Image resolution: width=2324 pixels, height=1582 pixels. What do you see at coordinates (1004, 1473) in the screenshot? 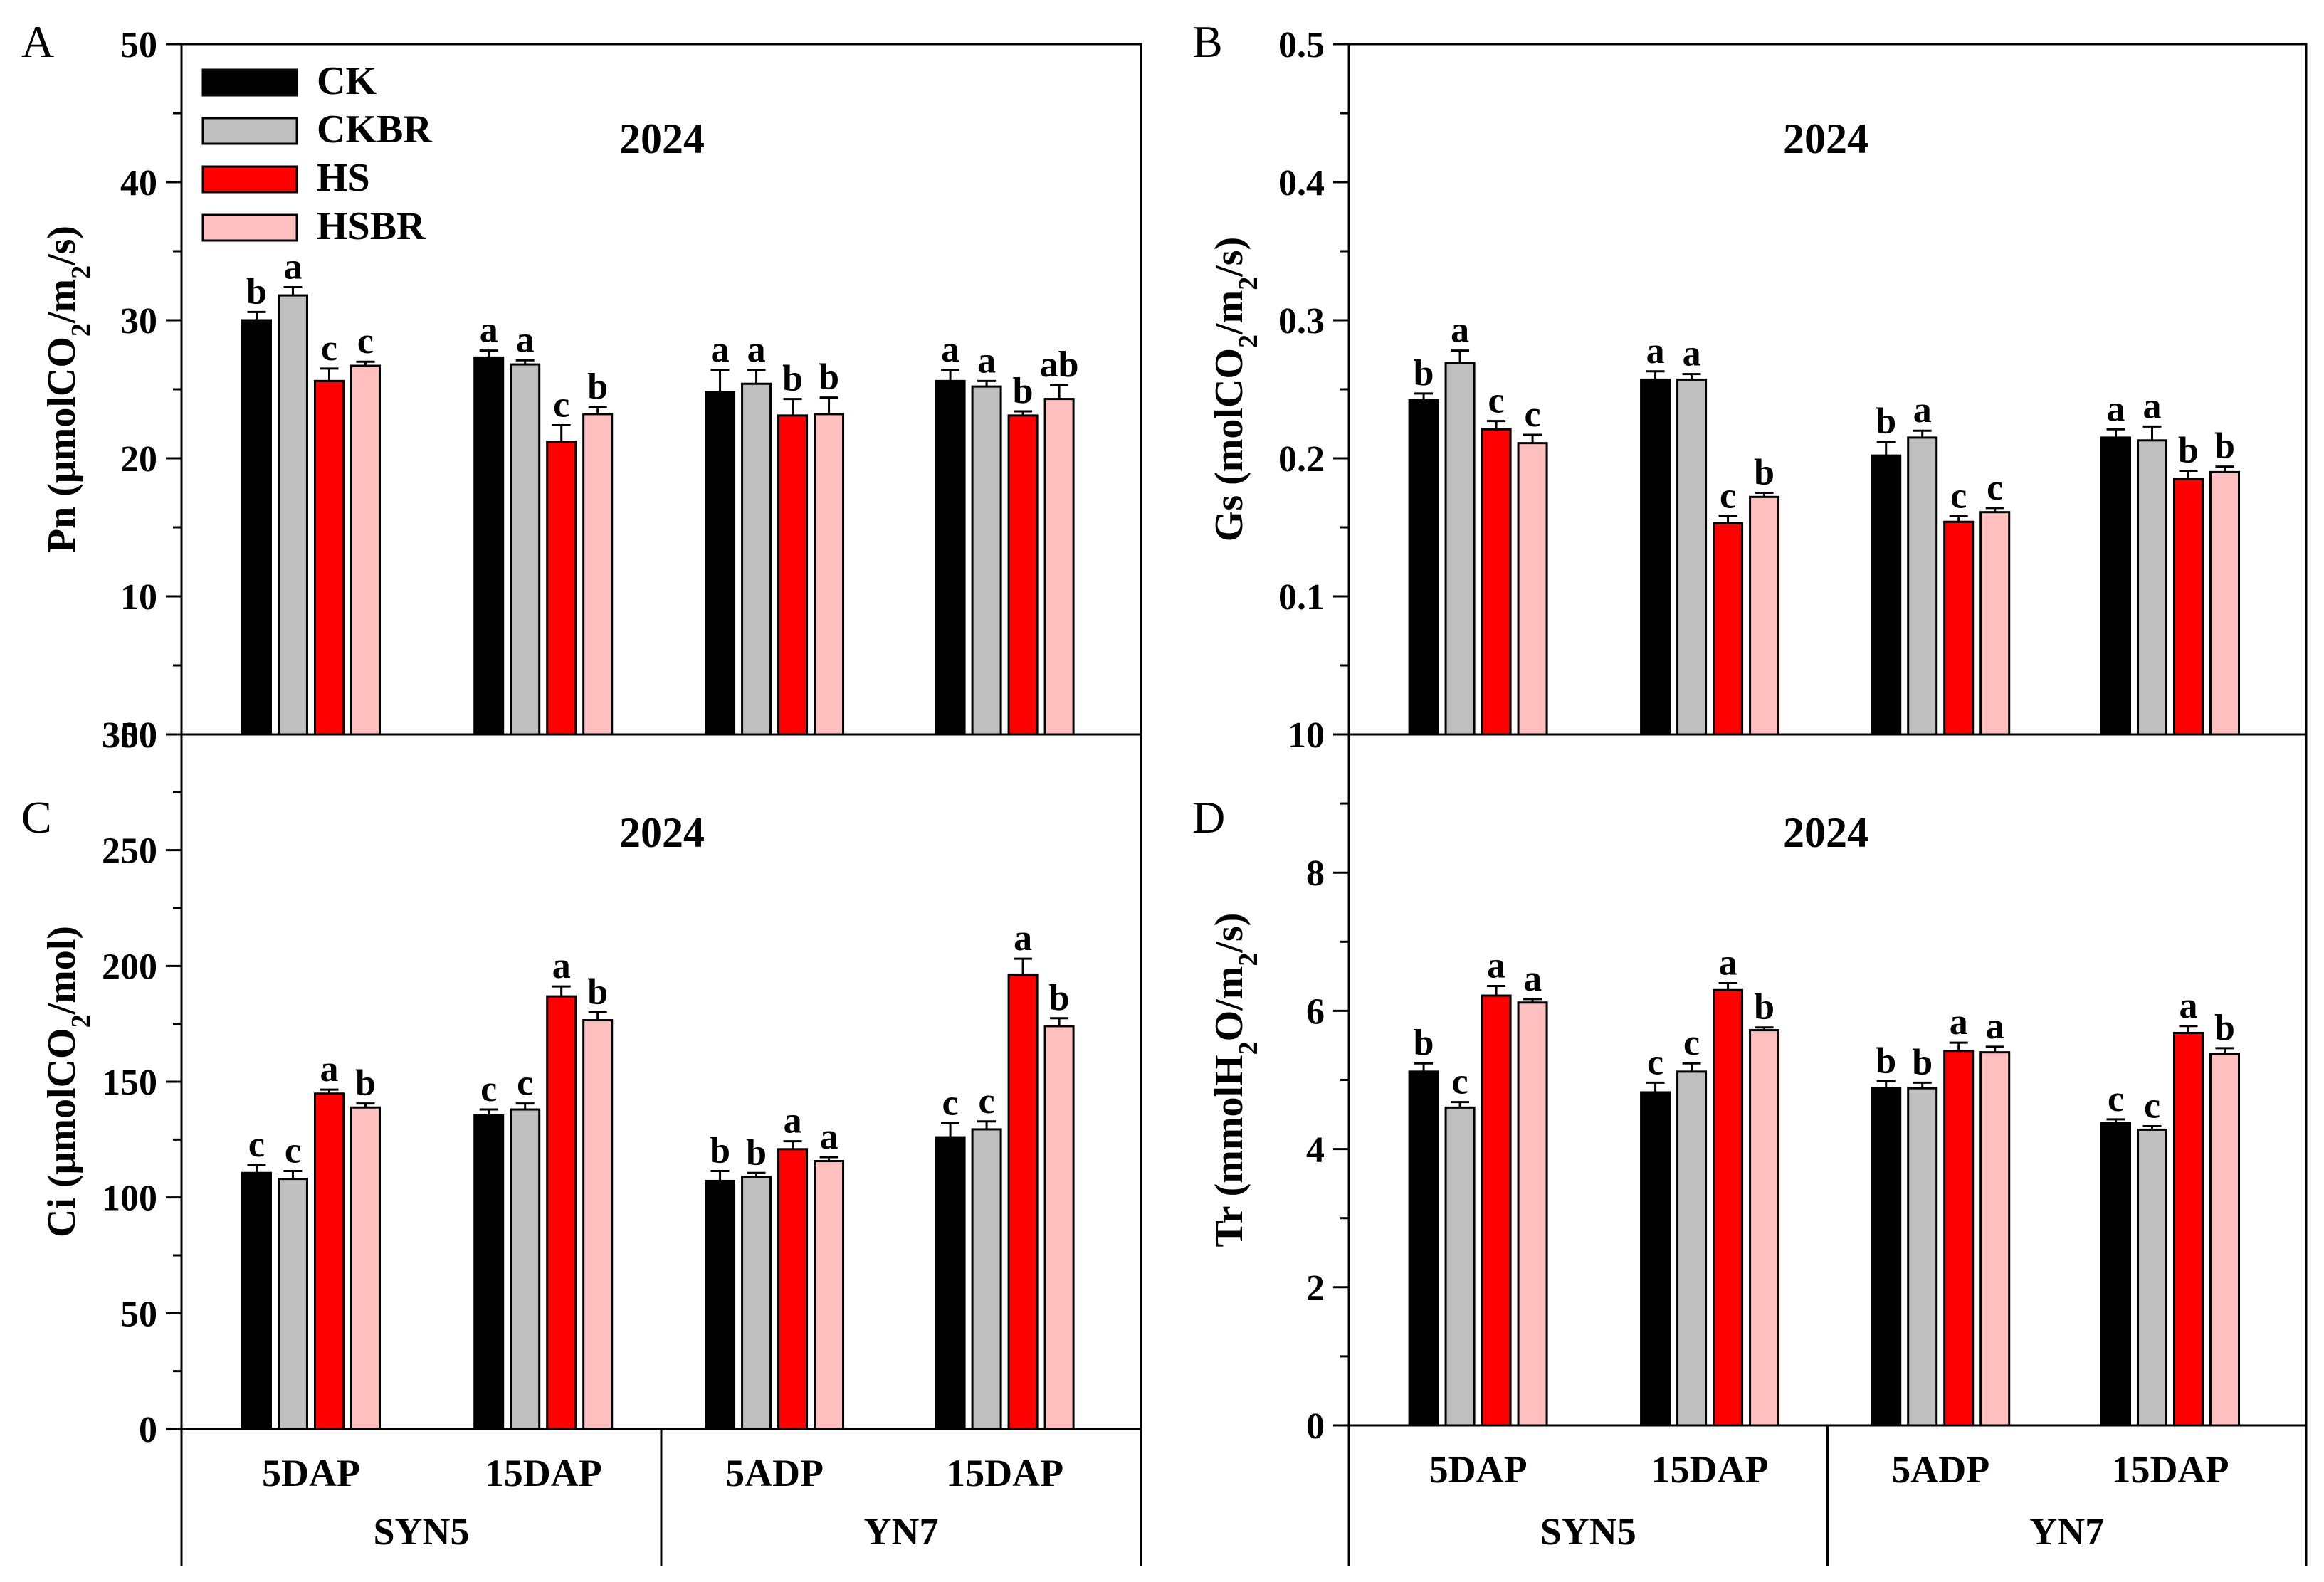
I see `x-category-label: 15DAP` at bounding box center [1004, 1473].